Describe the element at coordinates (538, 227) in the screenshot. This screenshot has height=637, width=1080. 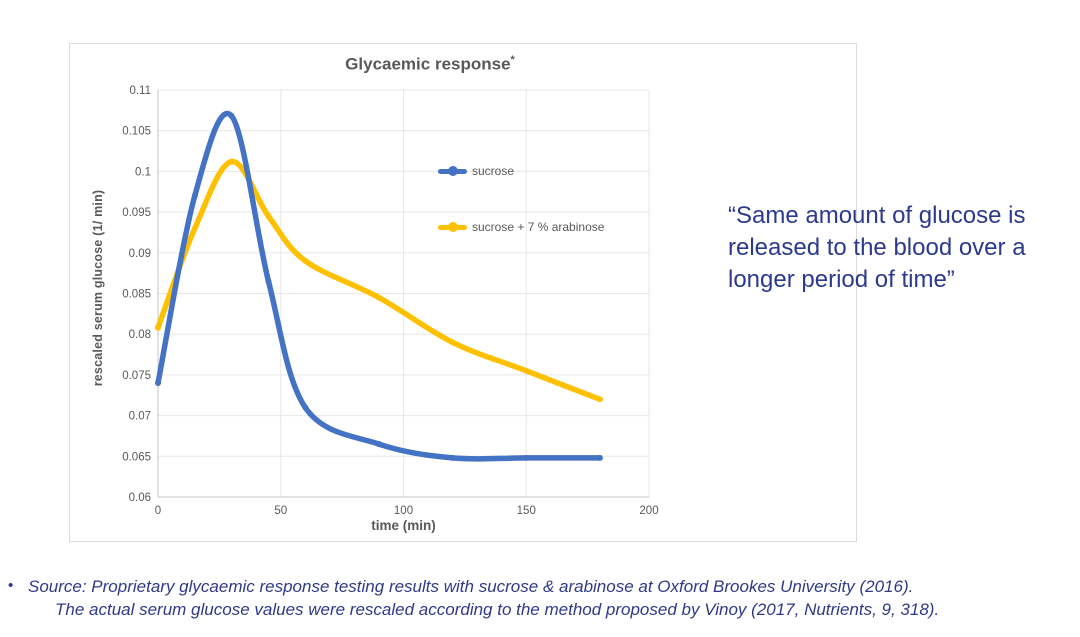
I see `legend-label-arabinose: sucrose + 7 % arabinose` at that location.